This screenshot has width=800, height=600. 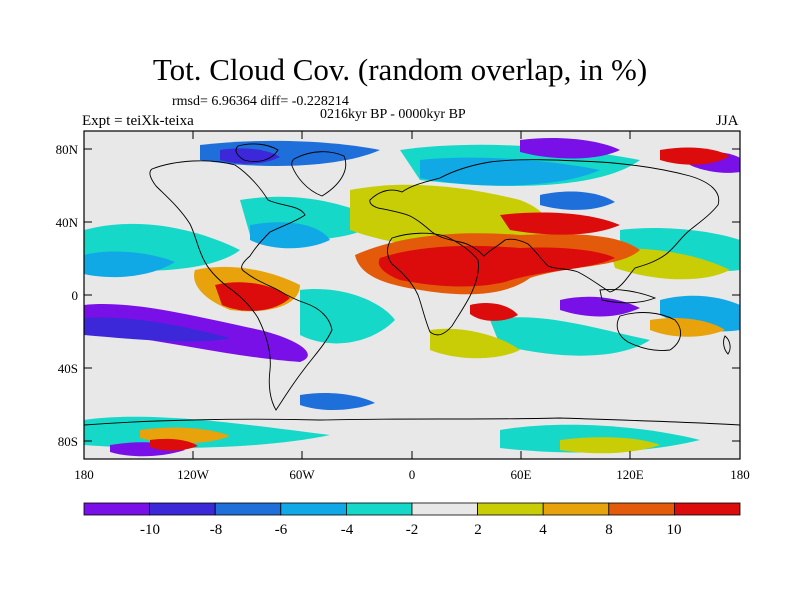 What do you see at coordinates (193, 474) in the screenshot?
I see `x-tick-label: 120W` at bounding box center [193, 474].